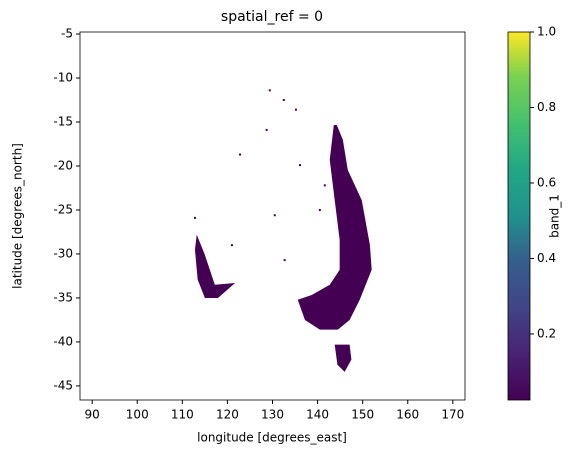 The width and height of the screenshot is (570, 455). What do you see at coordinates (67, 34) in the screenshot?
I see `y-tick-label: -5` at bounding box center [67, 34].